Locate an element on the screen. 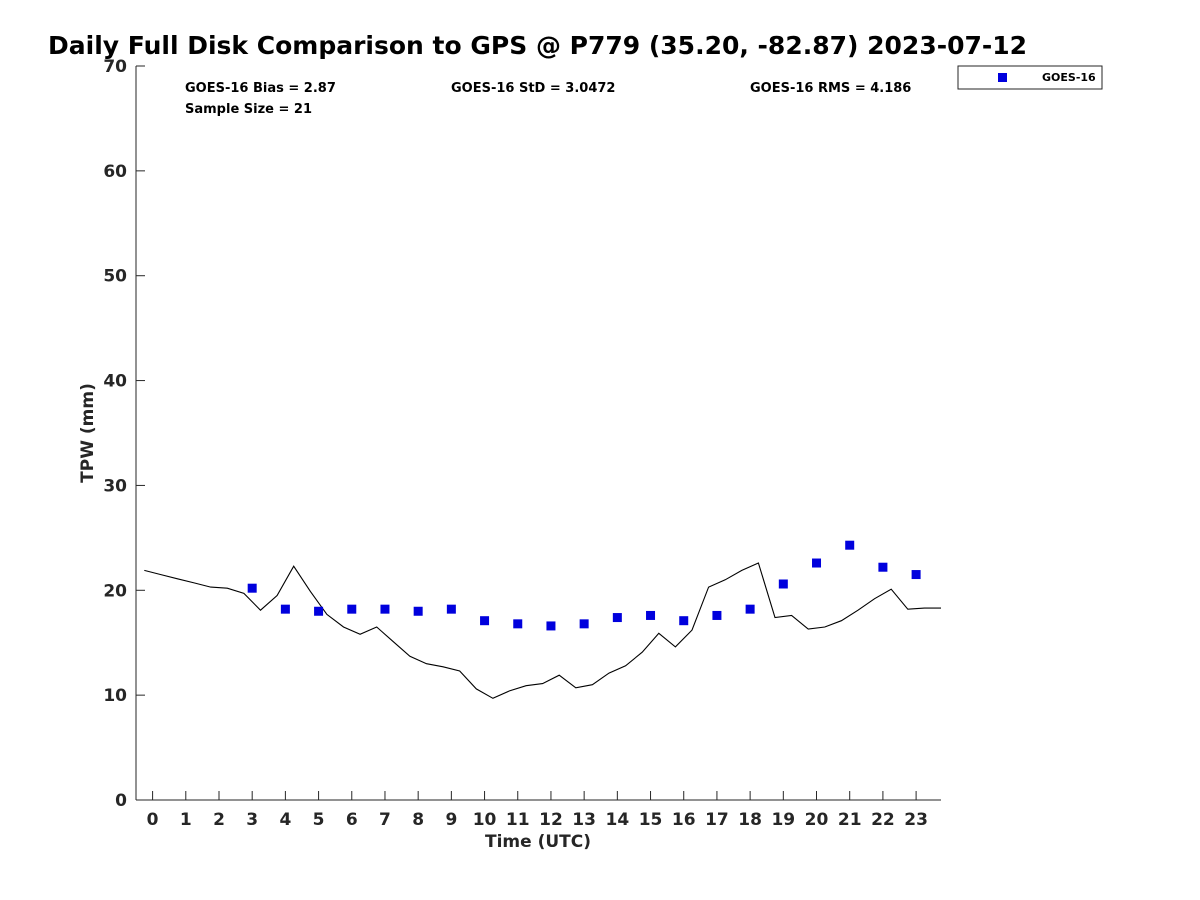  x-tick-label: 13 is located at coordinates (584, 820).